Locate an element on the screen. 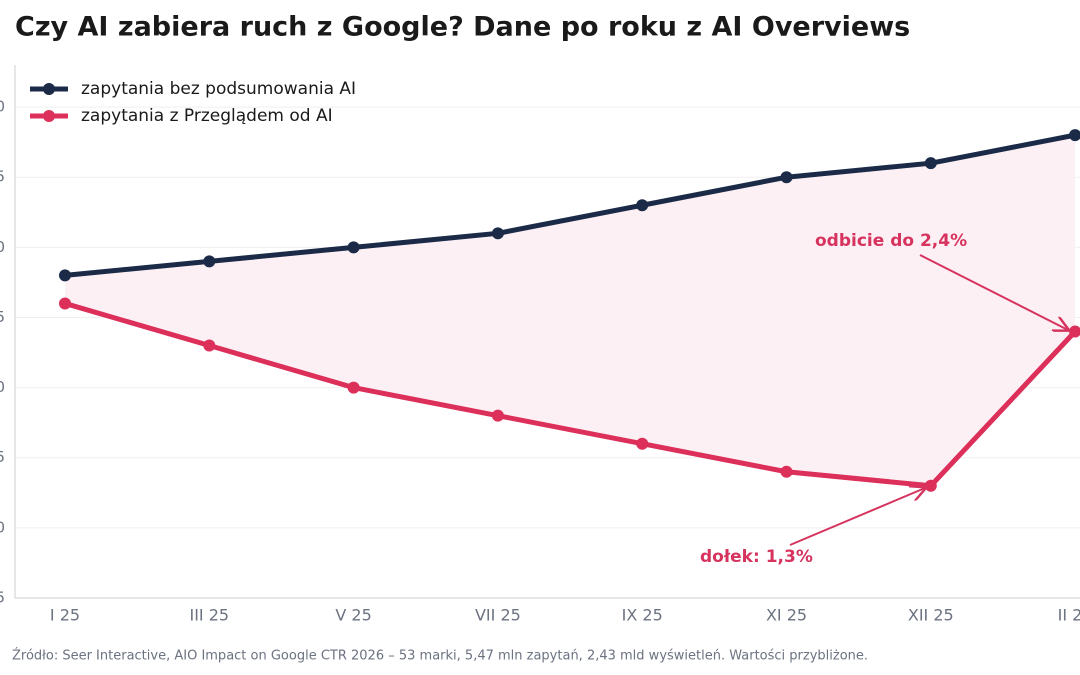 The image size is (1080, 675). y-tick-label: 4,0 is located at coordinates (2, 107).